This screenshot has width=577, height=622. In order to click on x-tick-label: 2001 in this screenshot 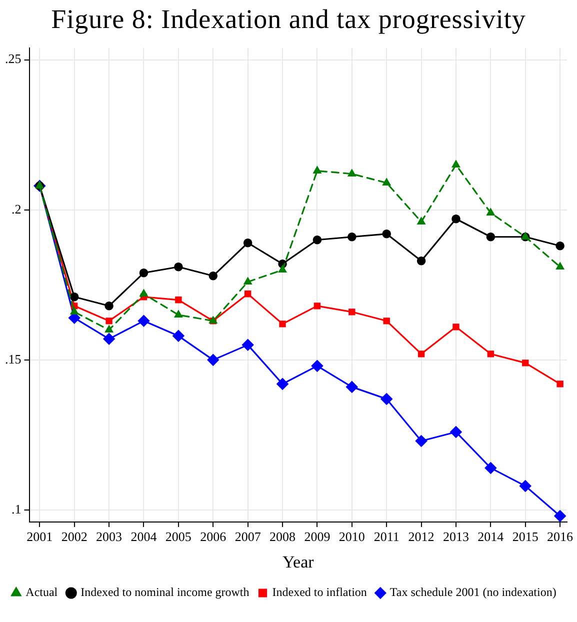, I will do `click(39, 536)`.